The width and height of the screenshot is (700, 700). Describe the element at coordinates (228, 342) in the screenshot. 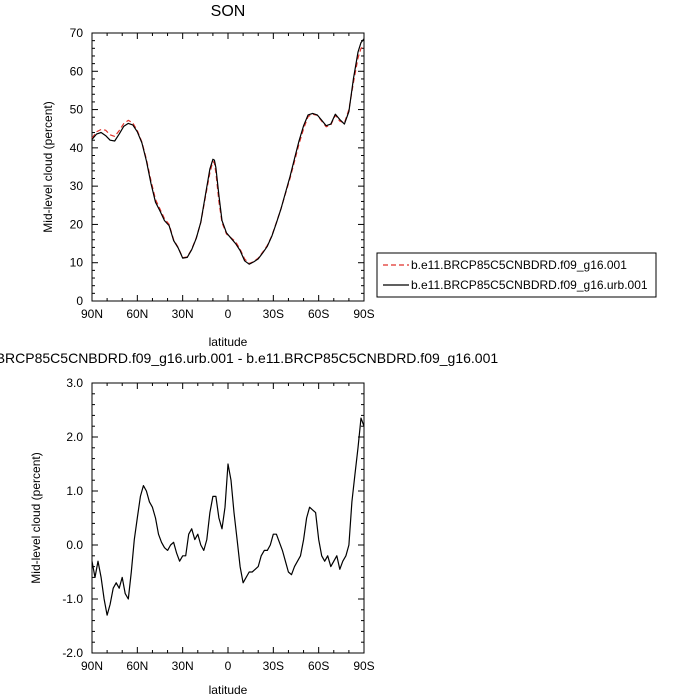

I see `top-xlabel: latitude` at that location.